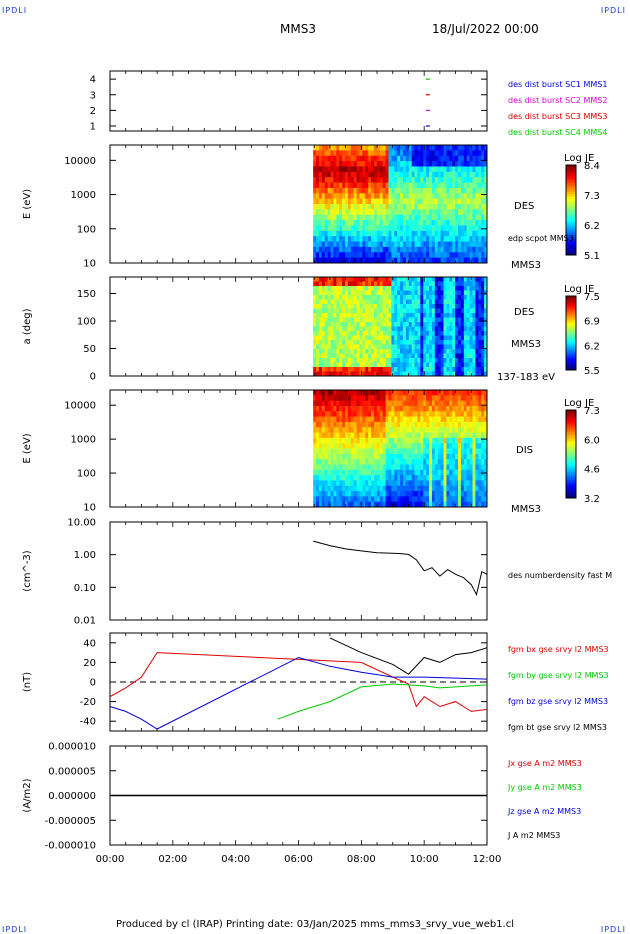 Image resolution: width=630 pixels, height=934 pixels. What do you see at coordinates (571, 218) in the screenshot?
I see `des-energy-colorbar-cell` at bounding box center [571, 218].